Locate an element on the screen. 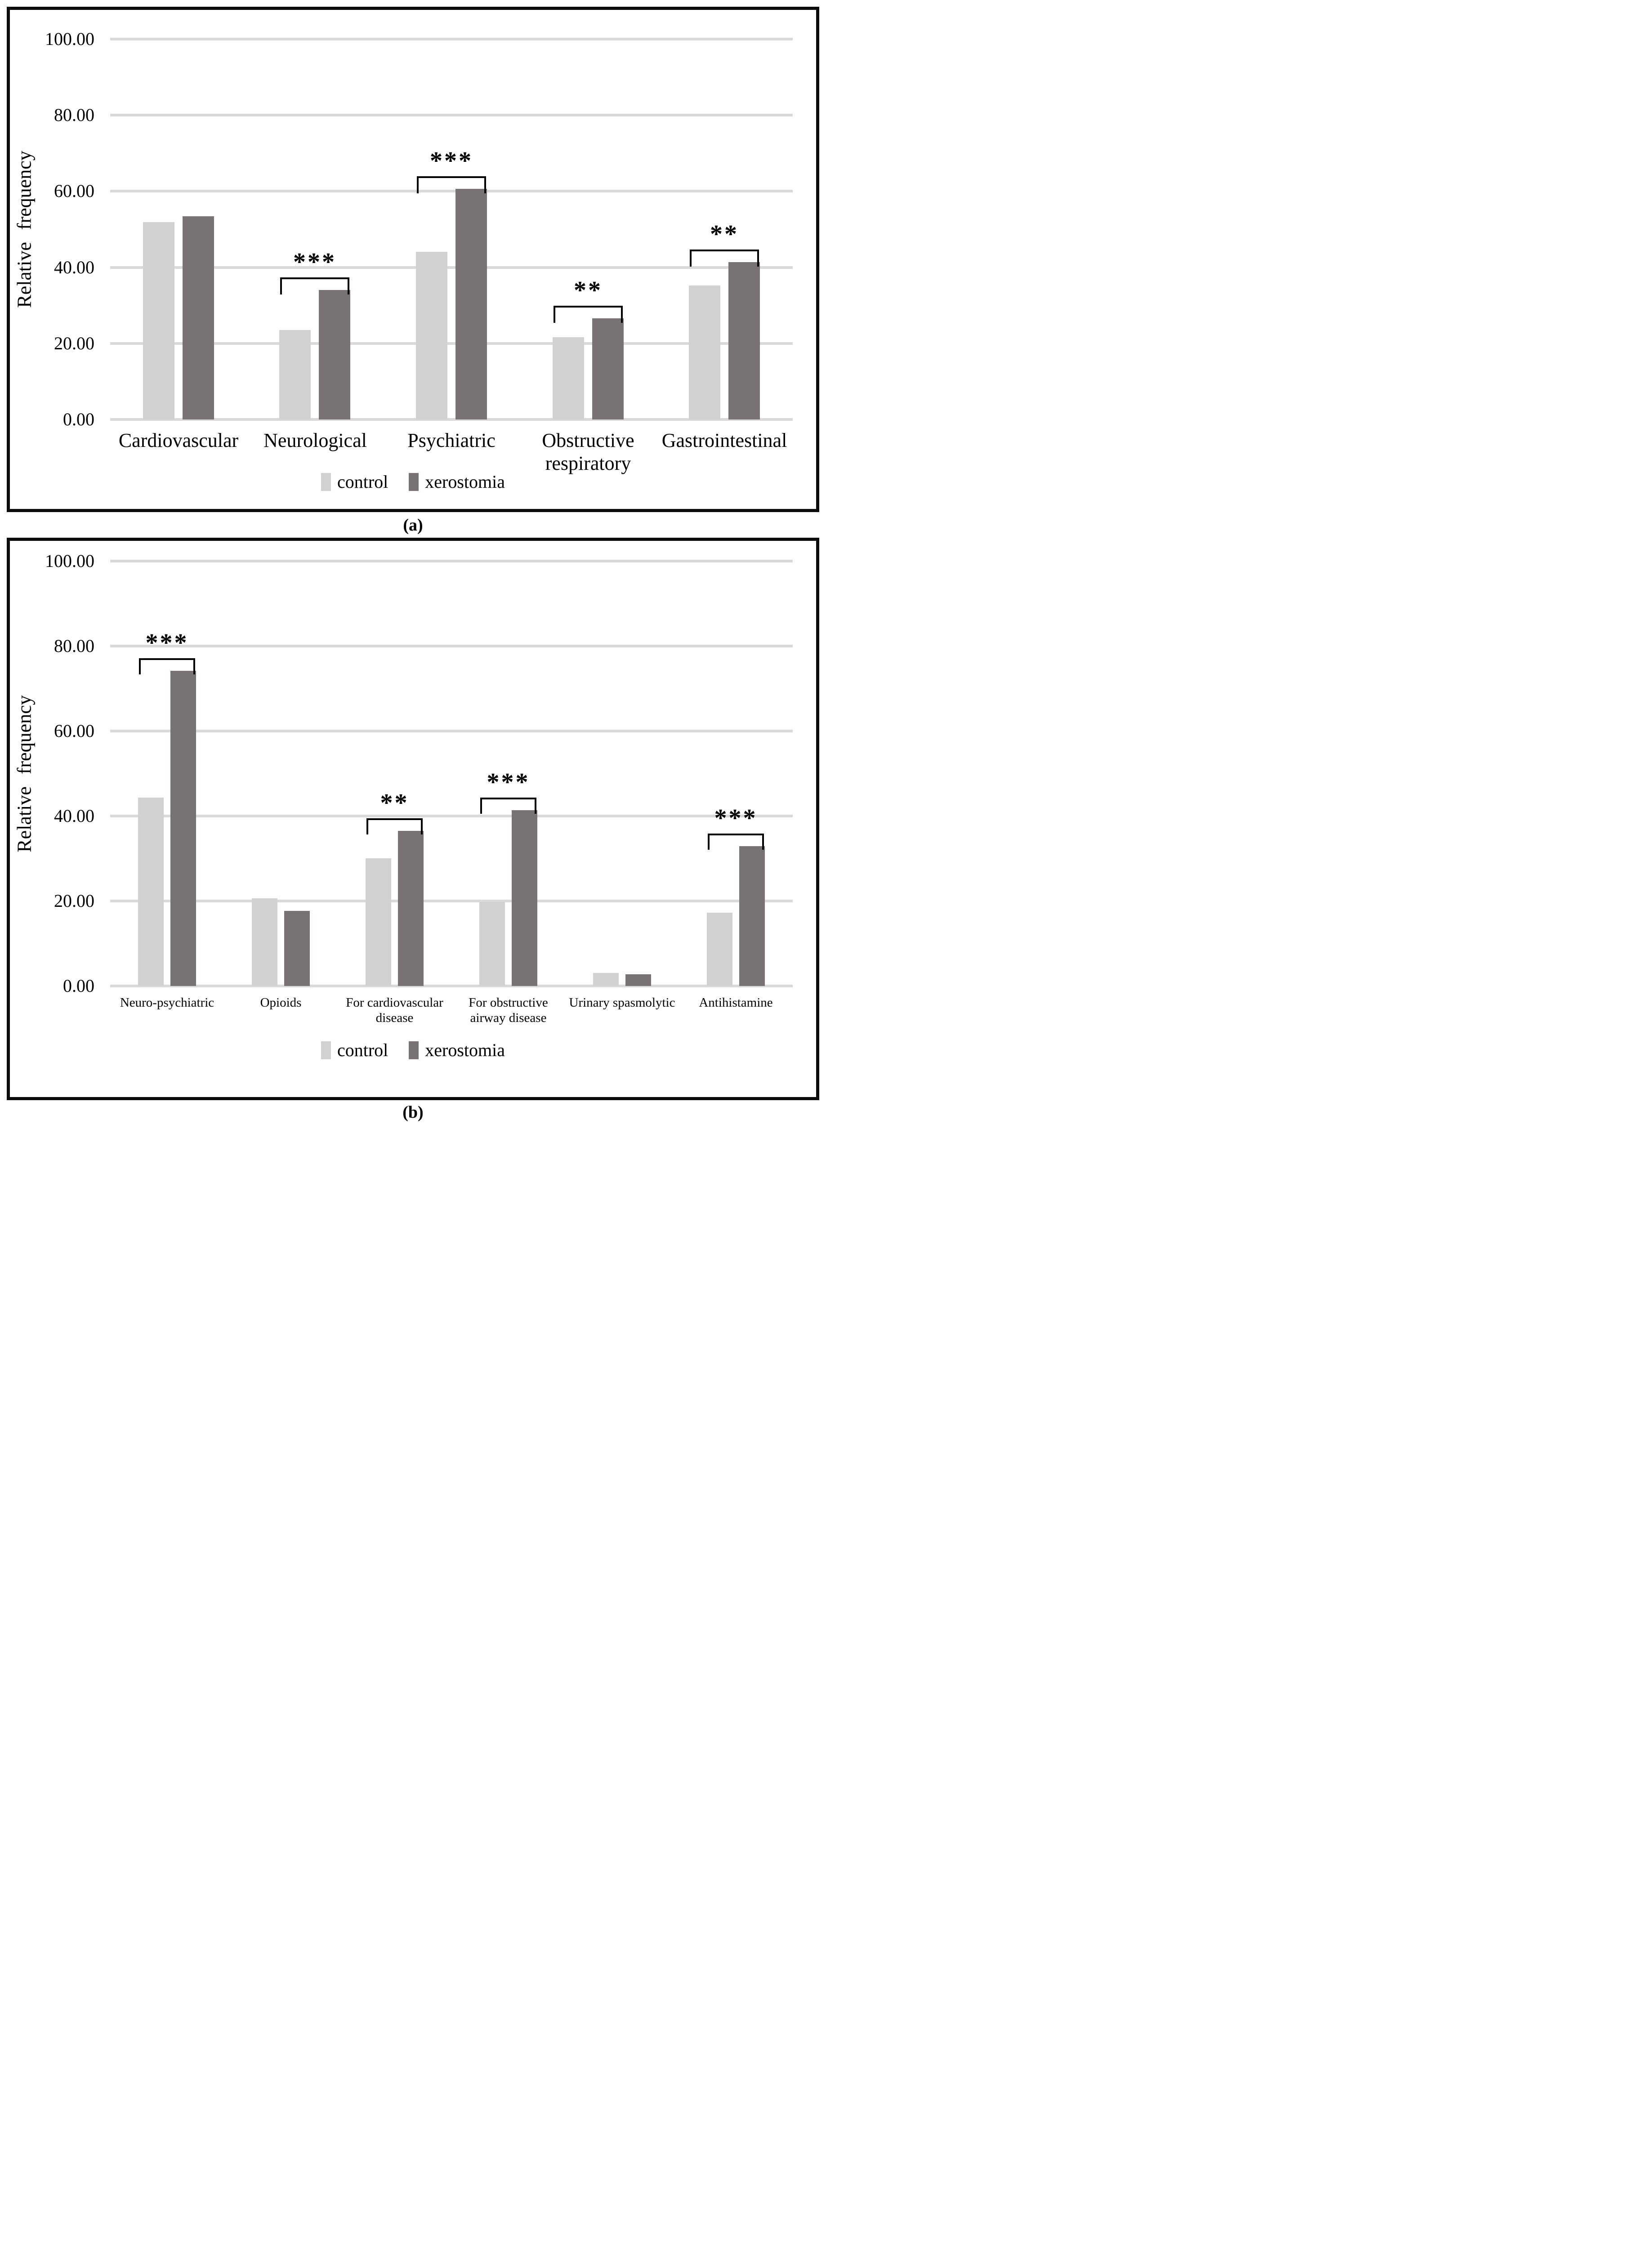 This screenshot has height=2248, width=1652. significance-bracket-b-for-obstructive-airway-disease is located at coordinates (508, 806).